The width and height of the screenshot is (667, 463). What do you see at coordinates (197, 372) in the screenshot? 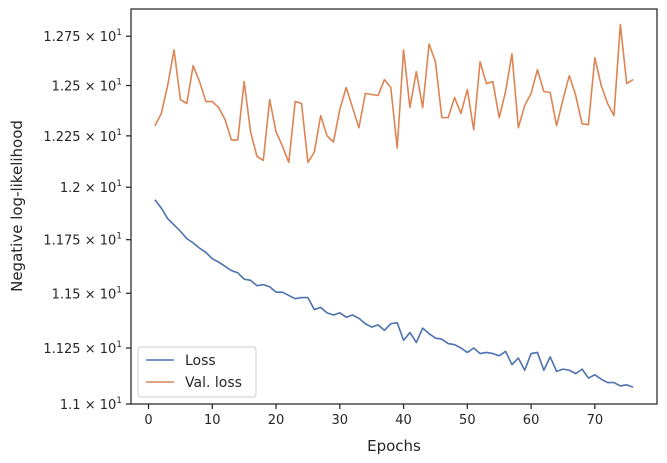
I see `legend: Loss Val. loss` at bounding box center [197, 372].